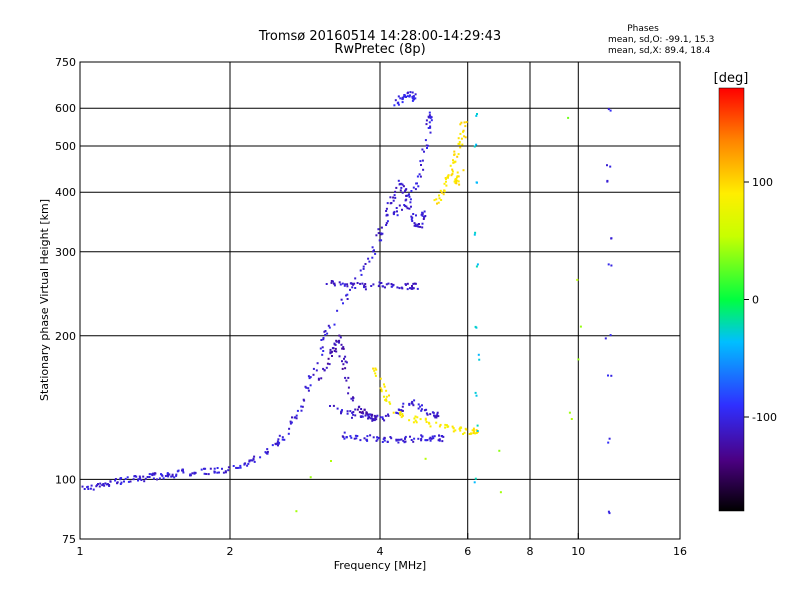 This screenshot has width=800, height=600. What do you see at coordinates (65, 336) in the screenshot?
I see `y-tick-label: 200` at bounding box center [65, 336].